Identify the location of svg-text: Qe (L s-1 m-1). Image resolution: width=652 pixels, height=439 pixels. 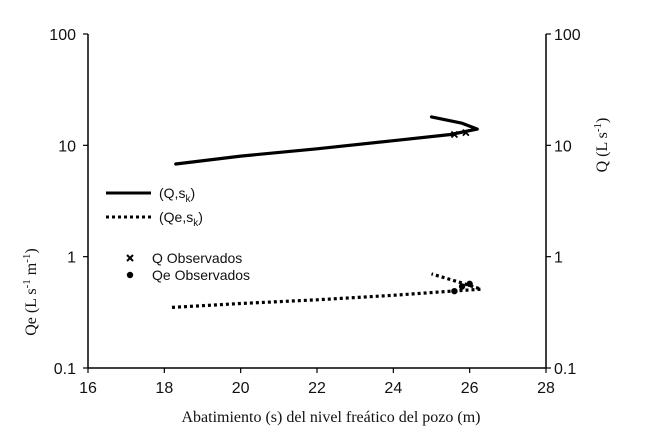
(30, 292).